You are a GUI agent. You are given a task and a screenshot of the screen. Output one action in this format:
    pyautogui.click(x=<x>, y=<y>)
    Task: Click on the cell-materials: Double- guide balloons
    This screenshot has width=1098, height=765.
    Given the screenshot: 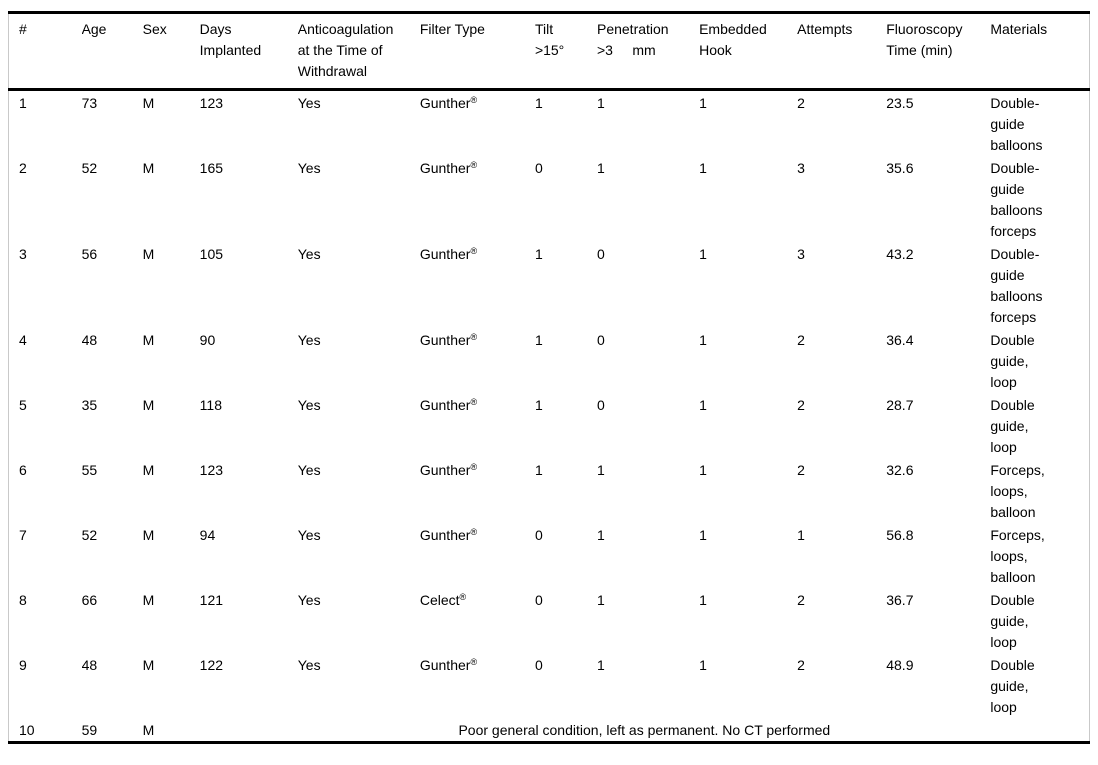 What is the action you would take?
    pyautogui.click(x=1016, y=124)
    